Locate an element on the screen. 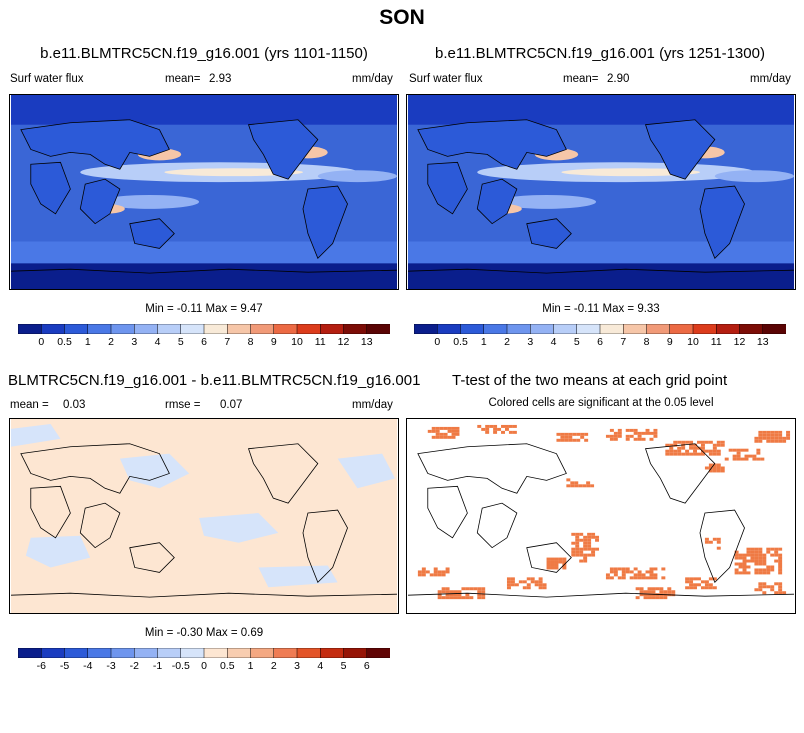 The width and height of the screenshot is (804, 733). panel3-colorbar-svg is located at coordinates (204, 653).